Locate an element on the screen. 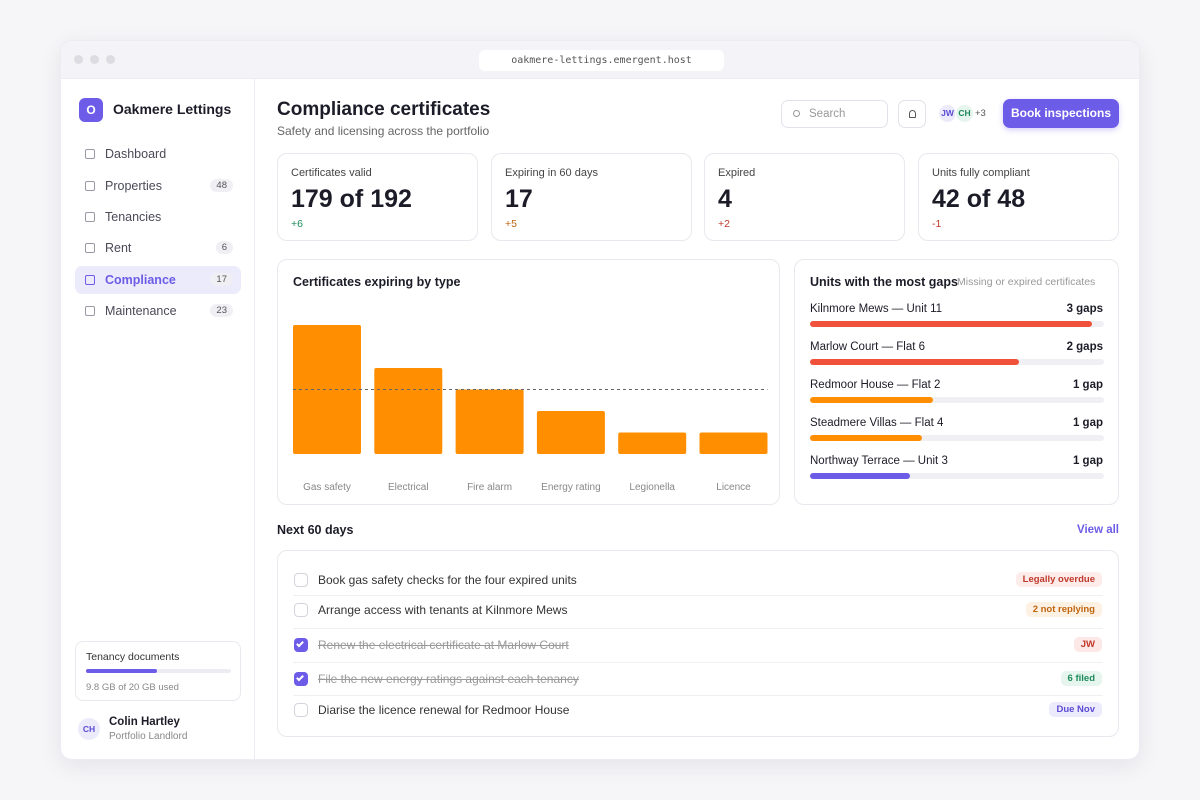 The image size is (1200, 800). category-label: Electrical is located at coordinates (408, 487).